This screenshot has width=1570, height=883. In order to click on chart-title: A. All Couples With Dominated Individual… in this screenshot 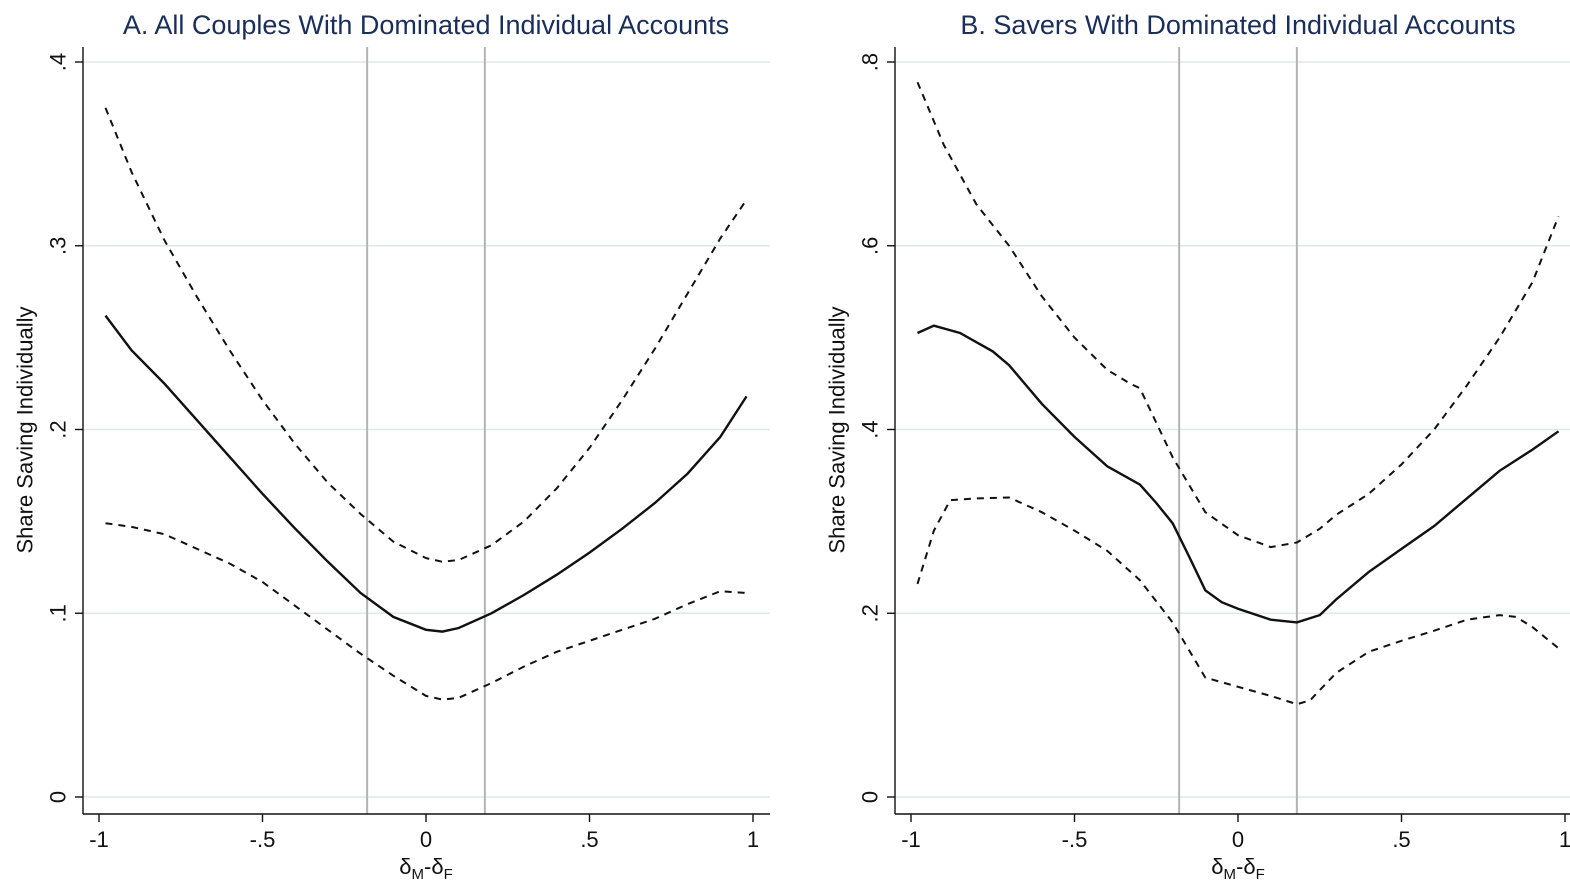, I will do `click(426, 25)`.